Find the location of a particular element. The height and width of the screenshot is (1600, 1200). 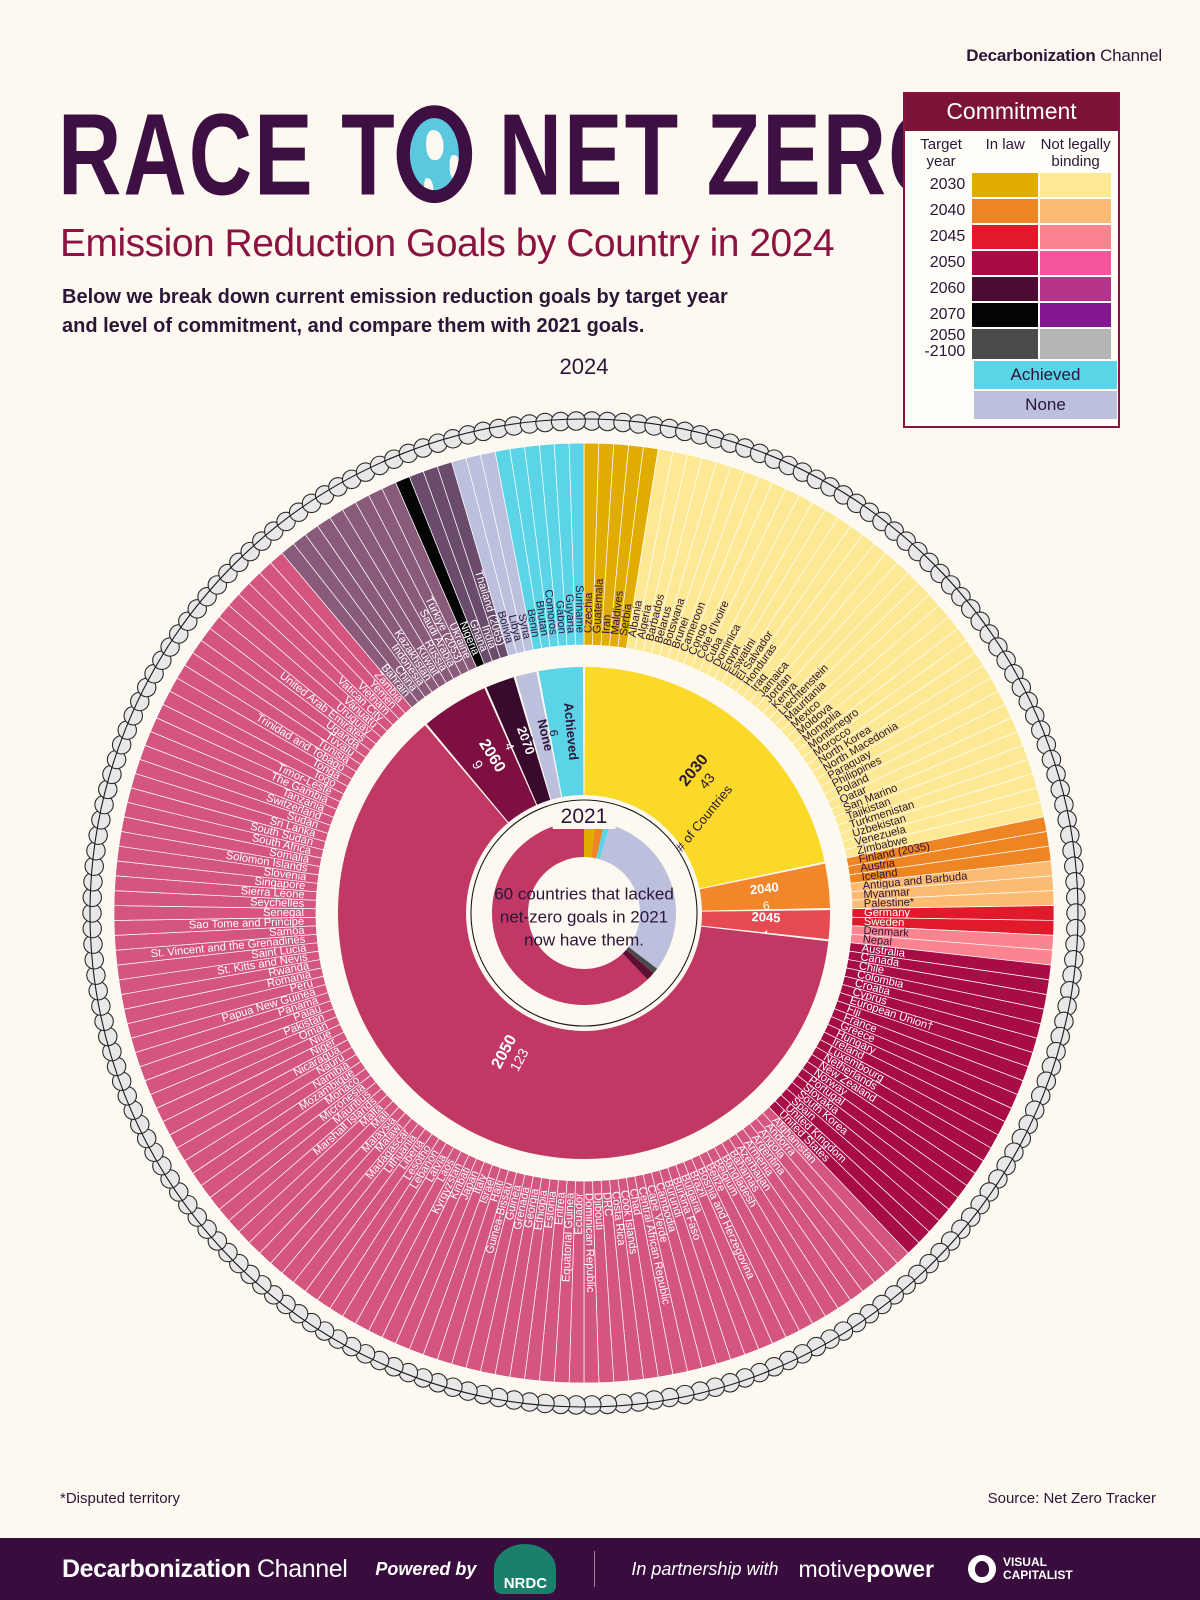

legend-year-label: 2030 is located at coordinates (947, 184).